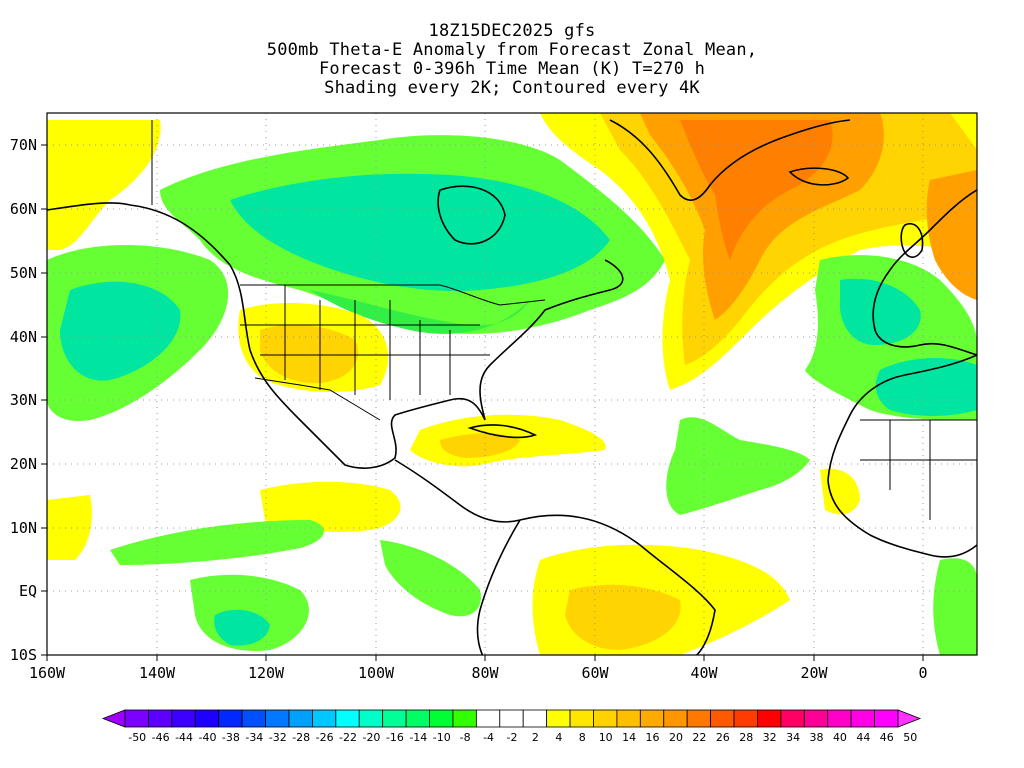 The width and height of the screenshot is (1024, 768). I want to click on colorbar-label: -40, so click(208, 737).